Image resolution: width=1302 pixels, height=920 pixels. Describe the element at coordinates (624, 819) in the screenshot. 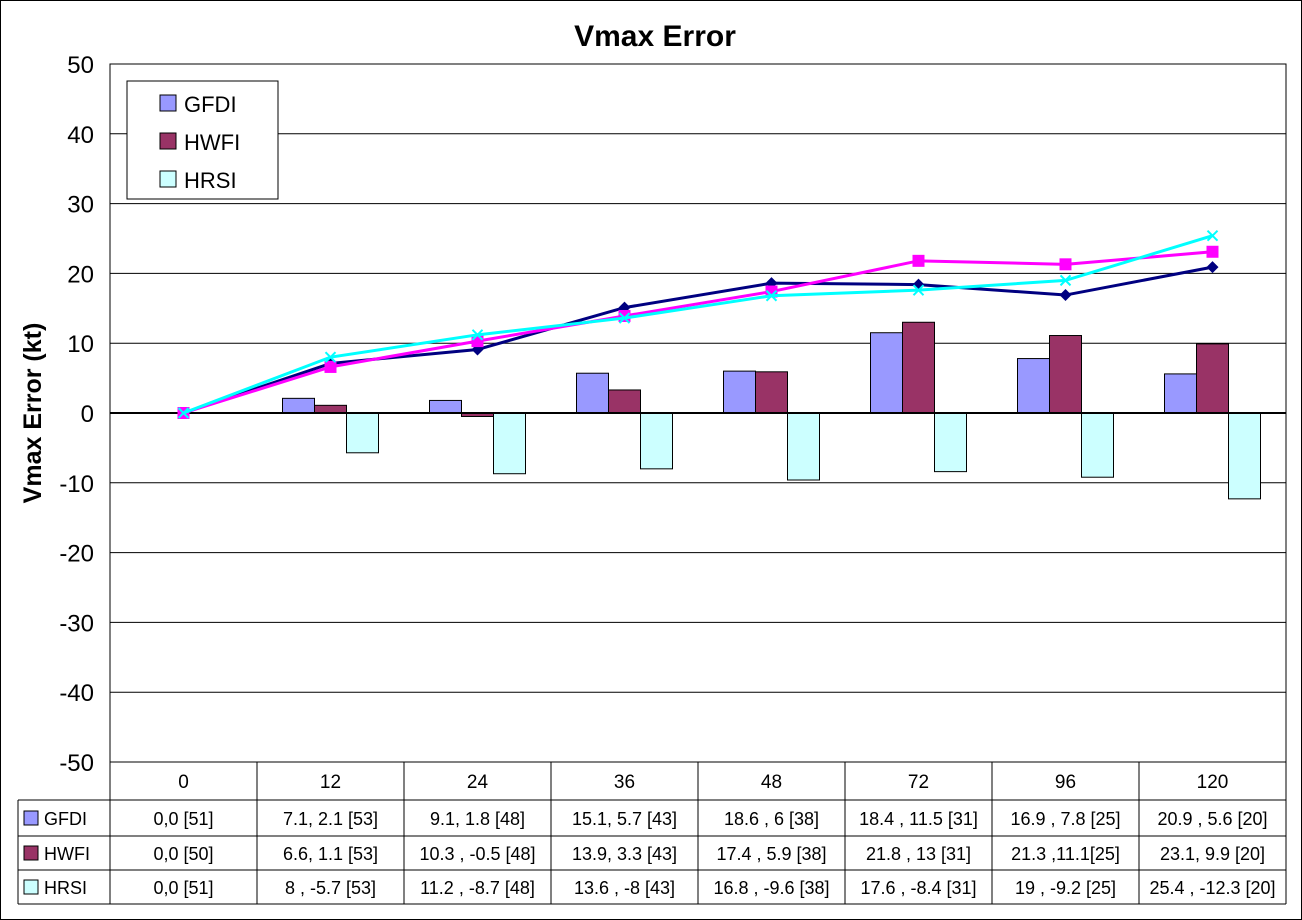

I see `table-cell: 15.1, 5.7 [43]` at that location.